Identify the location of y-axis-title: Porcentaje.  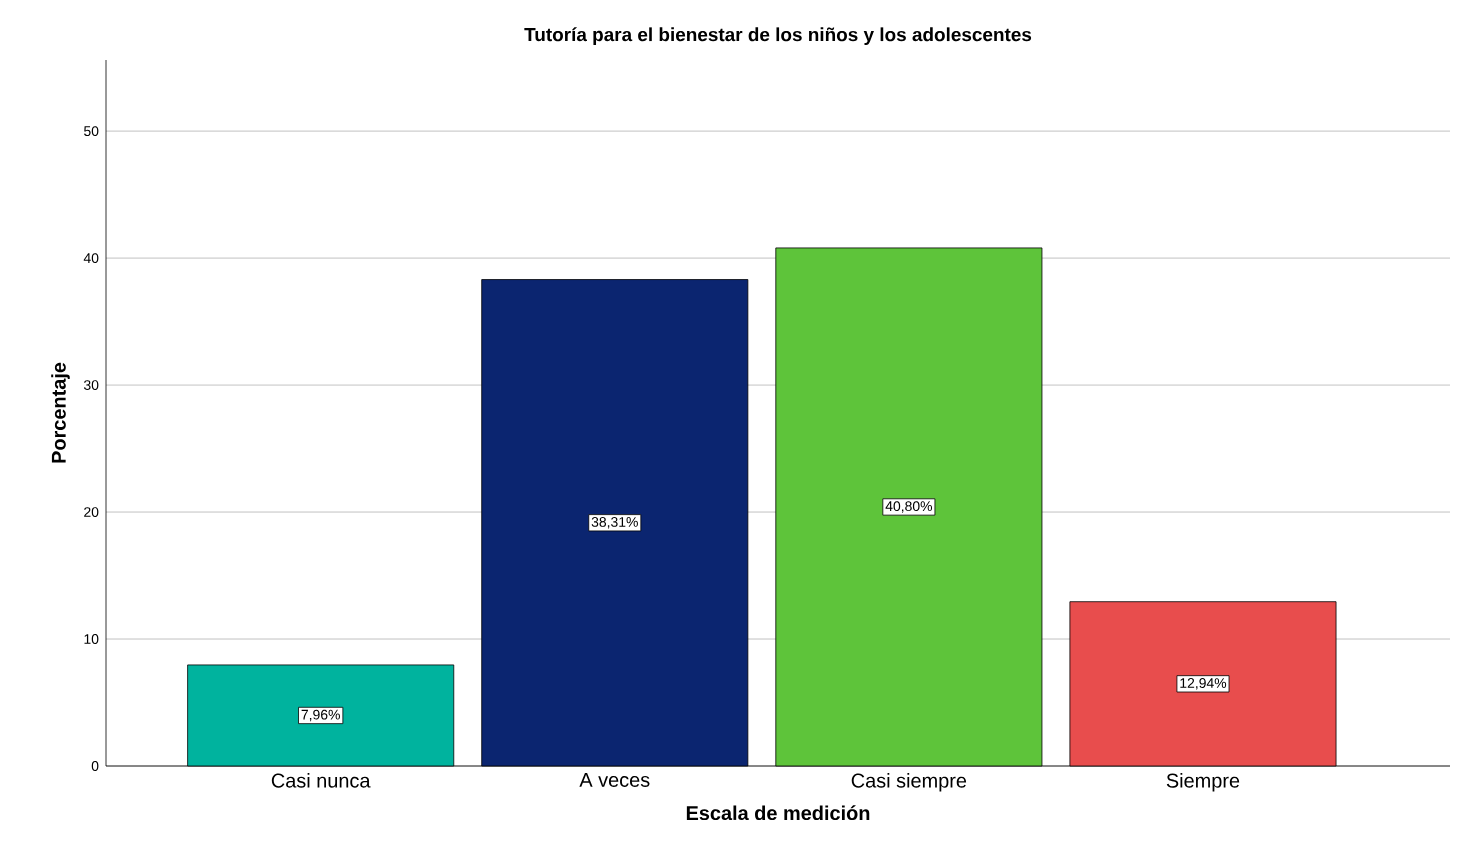
(60, 412).